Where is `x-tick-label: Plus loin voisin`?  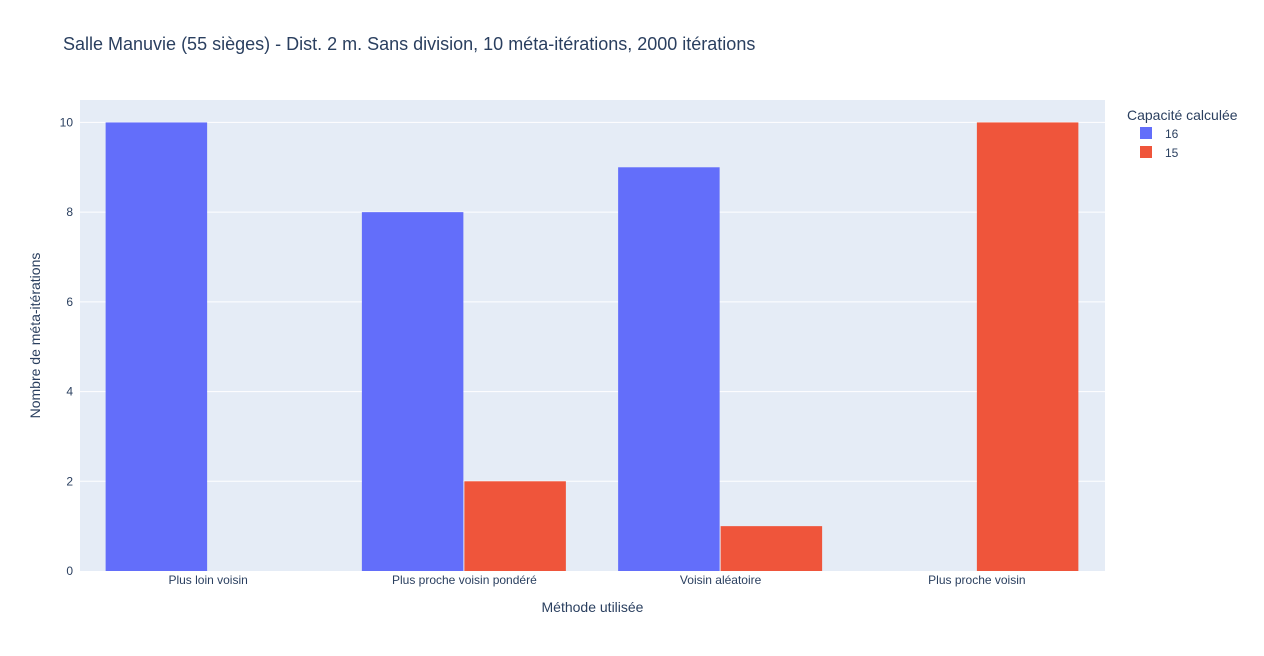 x-tick-label: Plus loin voisin is located at coordinates (207, 580).